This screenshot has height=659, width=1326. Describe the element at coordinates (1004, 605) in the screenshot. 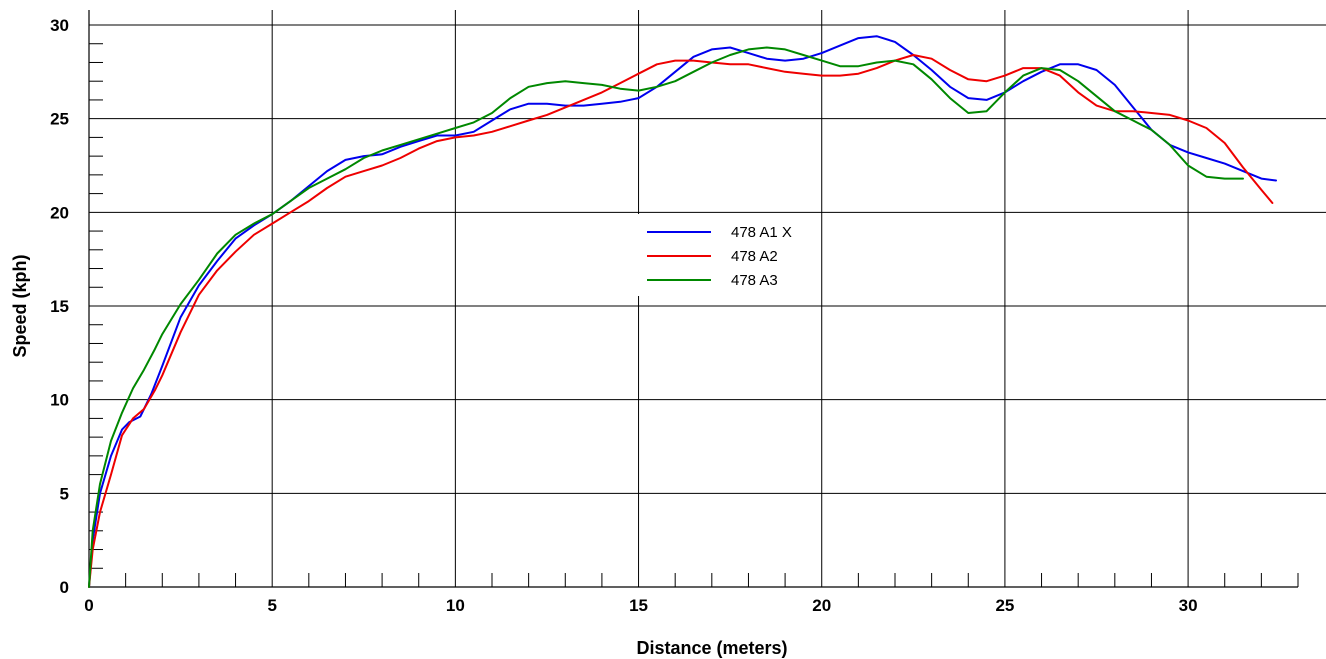

I see `x-tick-label-25: 25` at that location.